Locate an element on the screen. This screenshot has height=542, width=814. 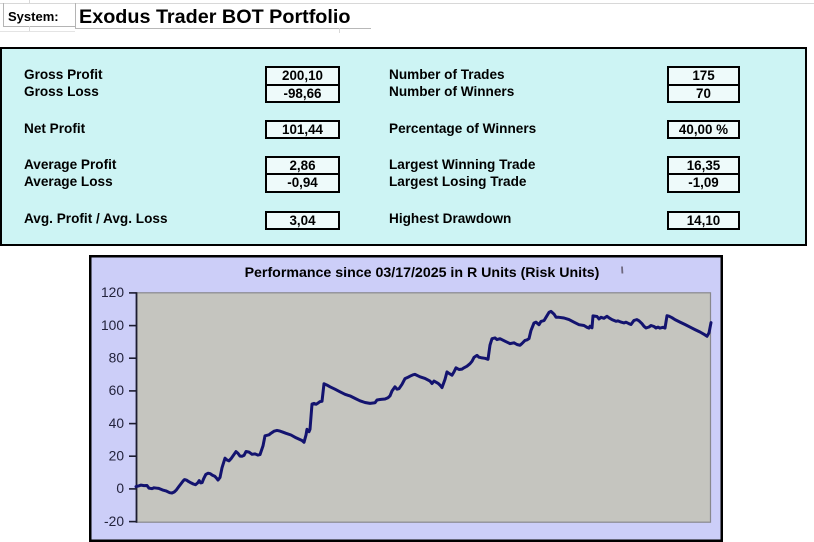
svg-text: 100 is located at coordinates (112, 324).